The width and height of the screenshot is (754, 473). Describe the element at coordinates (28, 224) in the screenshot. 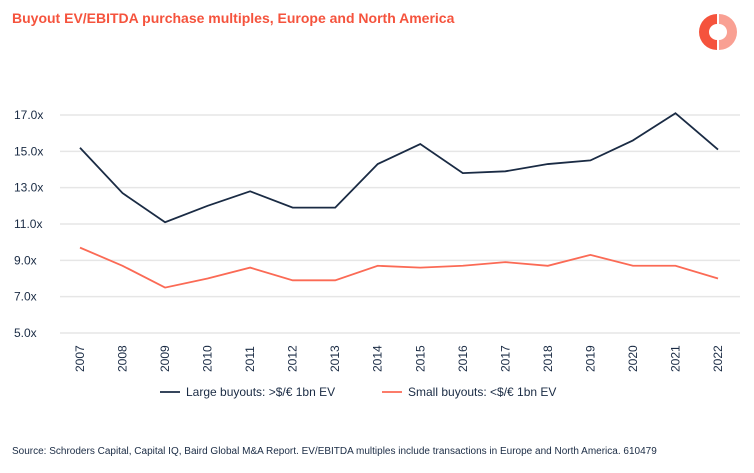

I see `y-tick-label: 11.0x` at that location.